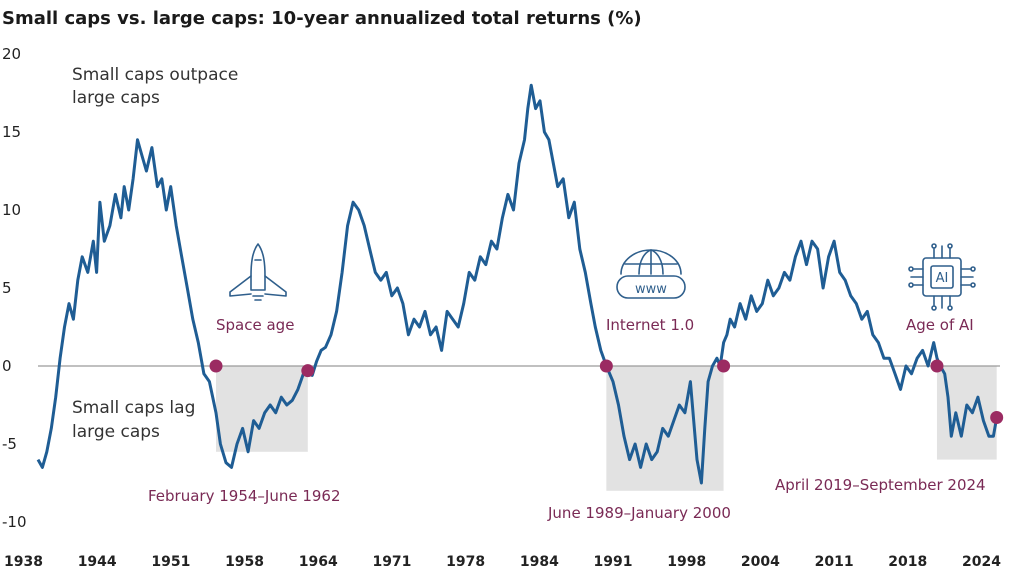 This screenshot has width=1014, height=582. What do you see at coordinates (7, 366) in the screenshot?
I see `y-tick-label: 0` at bounding box center [7, 366].